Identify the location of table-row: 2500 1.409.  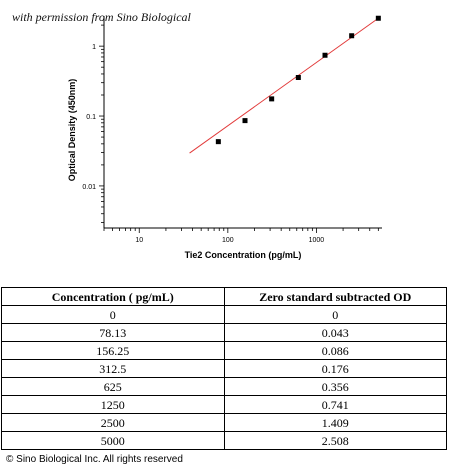
(224, 422).